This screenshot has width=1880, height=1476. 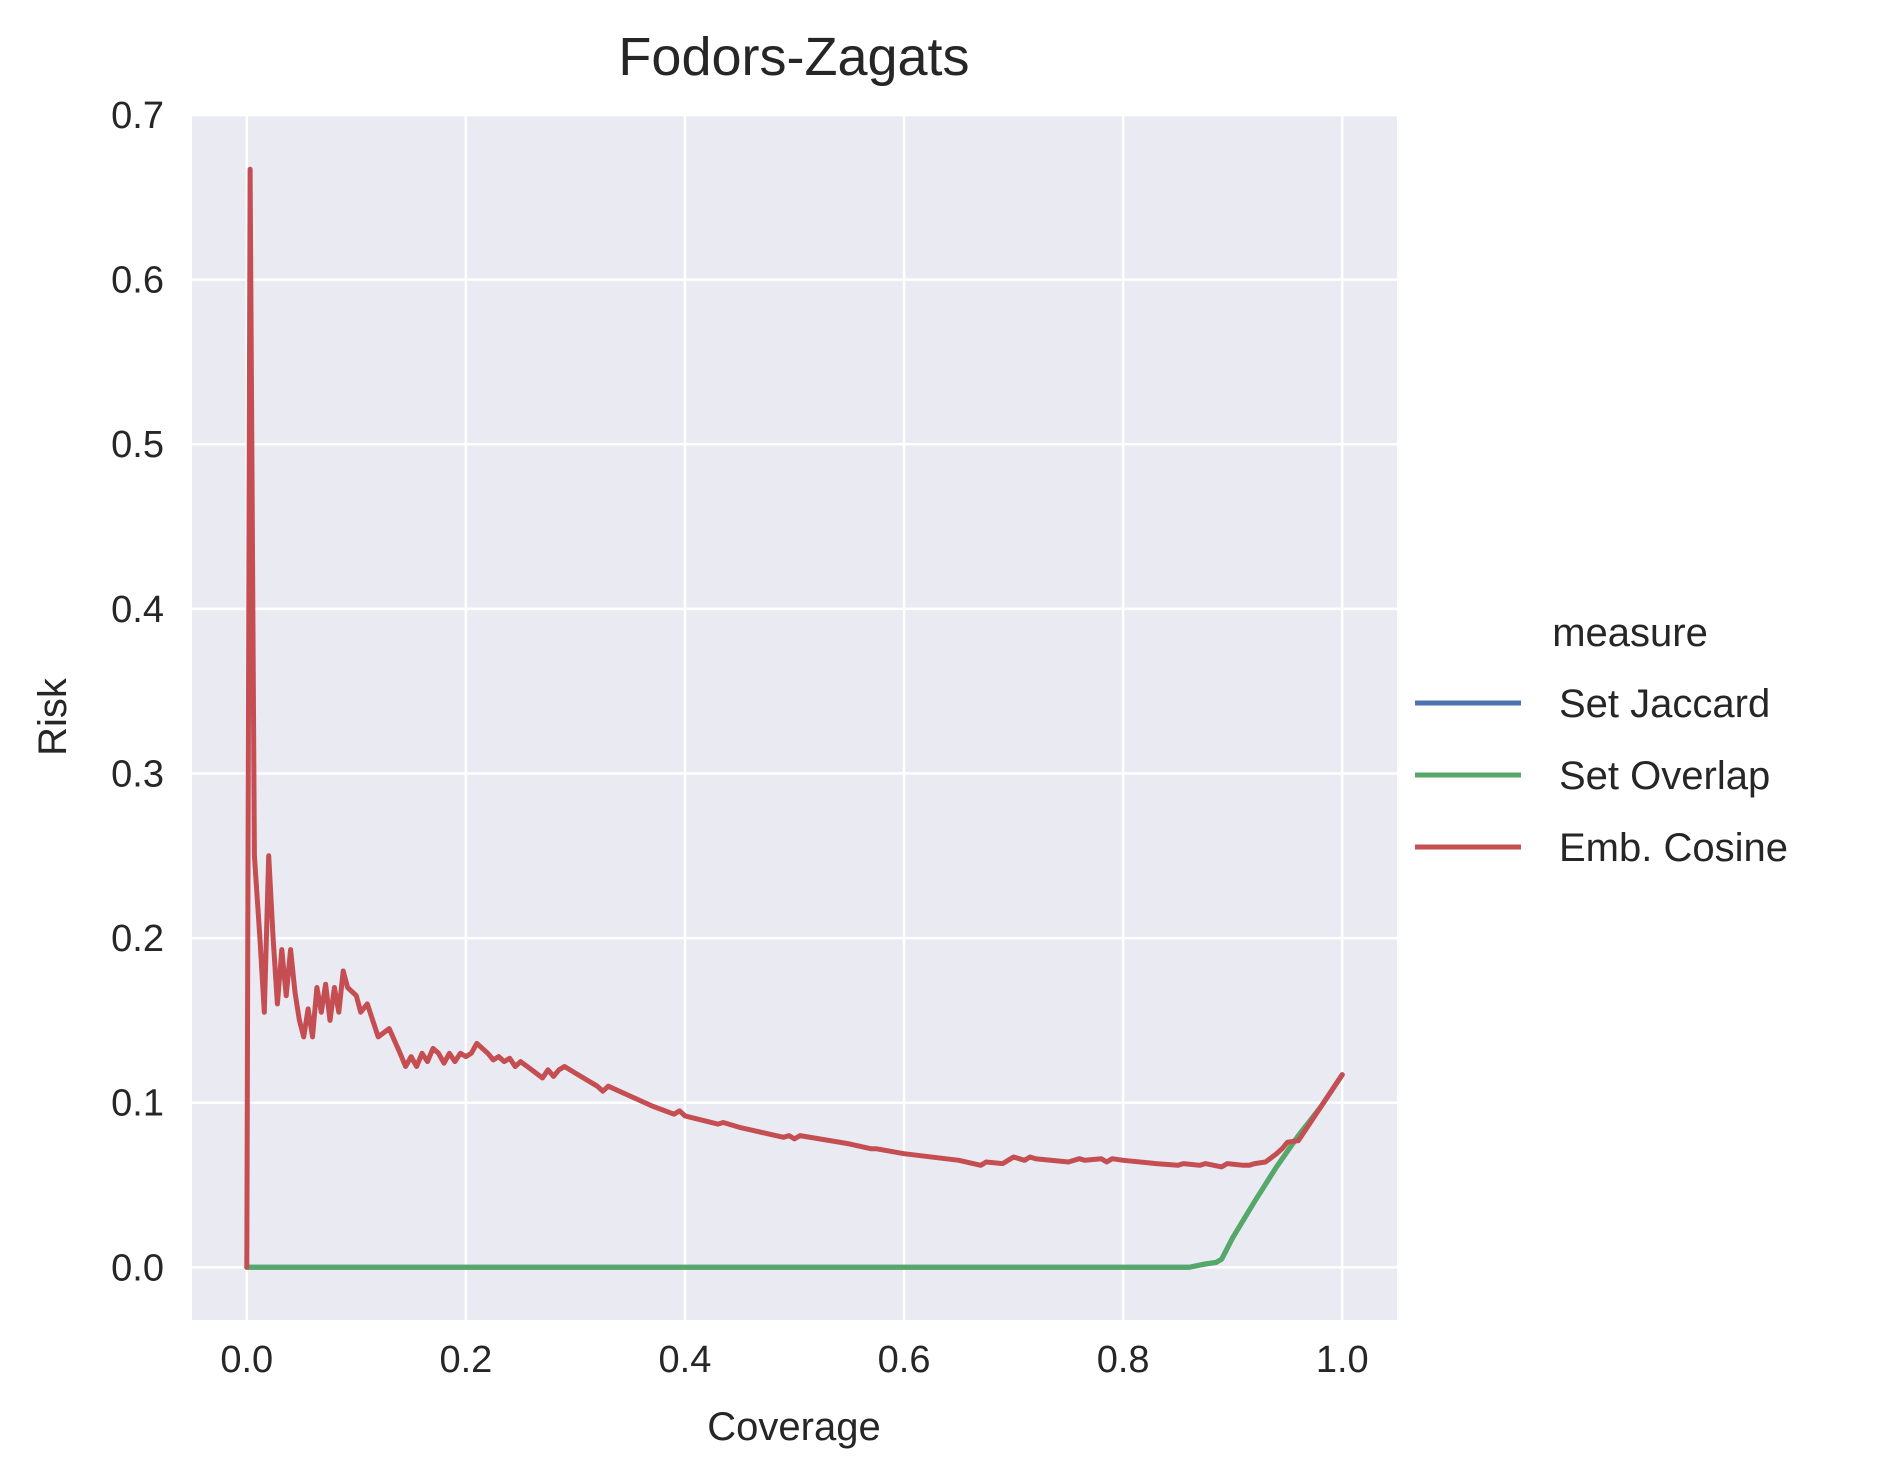 What do you see at coordinates (137, 774) in the screenshot?
I see `y-tick-label: 0.3` at bounding box center [137, 774].